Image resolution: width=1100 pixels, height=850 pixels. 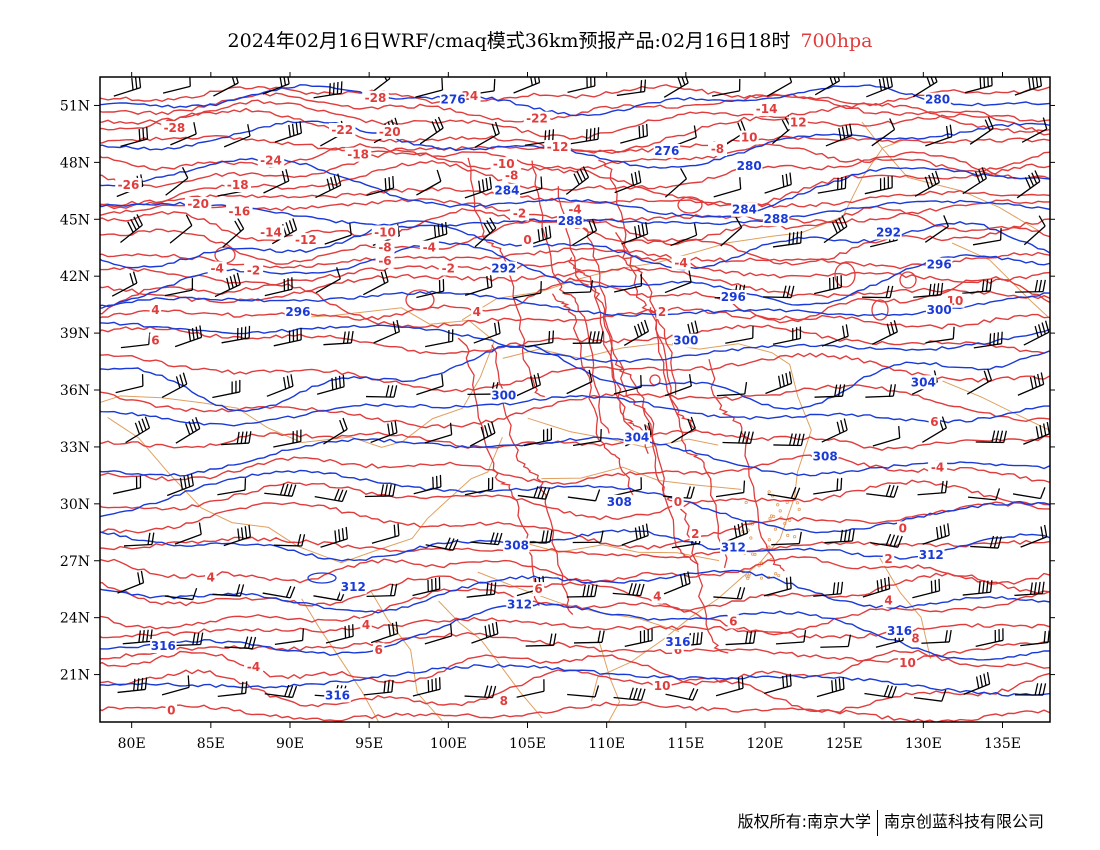 What do you see at coordinates (915, 638) in the screenshot?
I see `temperature-contour-label: 8` at bounding box center [915, 638].